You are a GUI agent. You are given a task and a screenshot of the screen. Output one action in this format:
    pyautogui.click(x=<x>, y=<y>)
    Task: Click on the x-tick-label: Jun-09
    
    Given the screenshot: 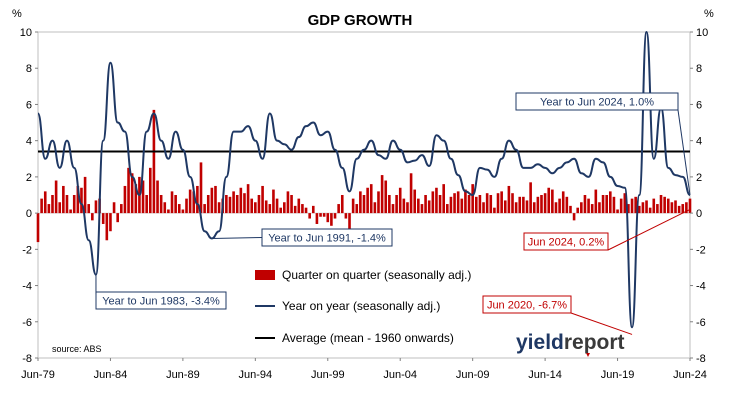 What is the action you would take?
    pyautogui.click(x=473, y=375)
    